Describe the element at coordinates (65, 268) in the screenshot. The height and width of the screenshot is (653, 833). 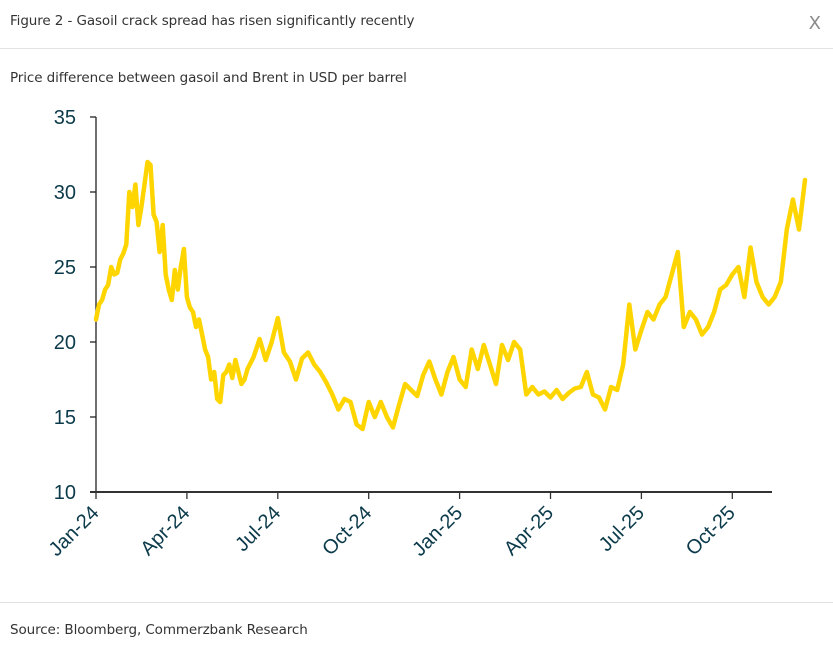
I see `y-tick-label: 25` at that location.